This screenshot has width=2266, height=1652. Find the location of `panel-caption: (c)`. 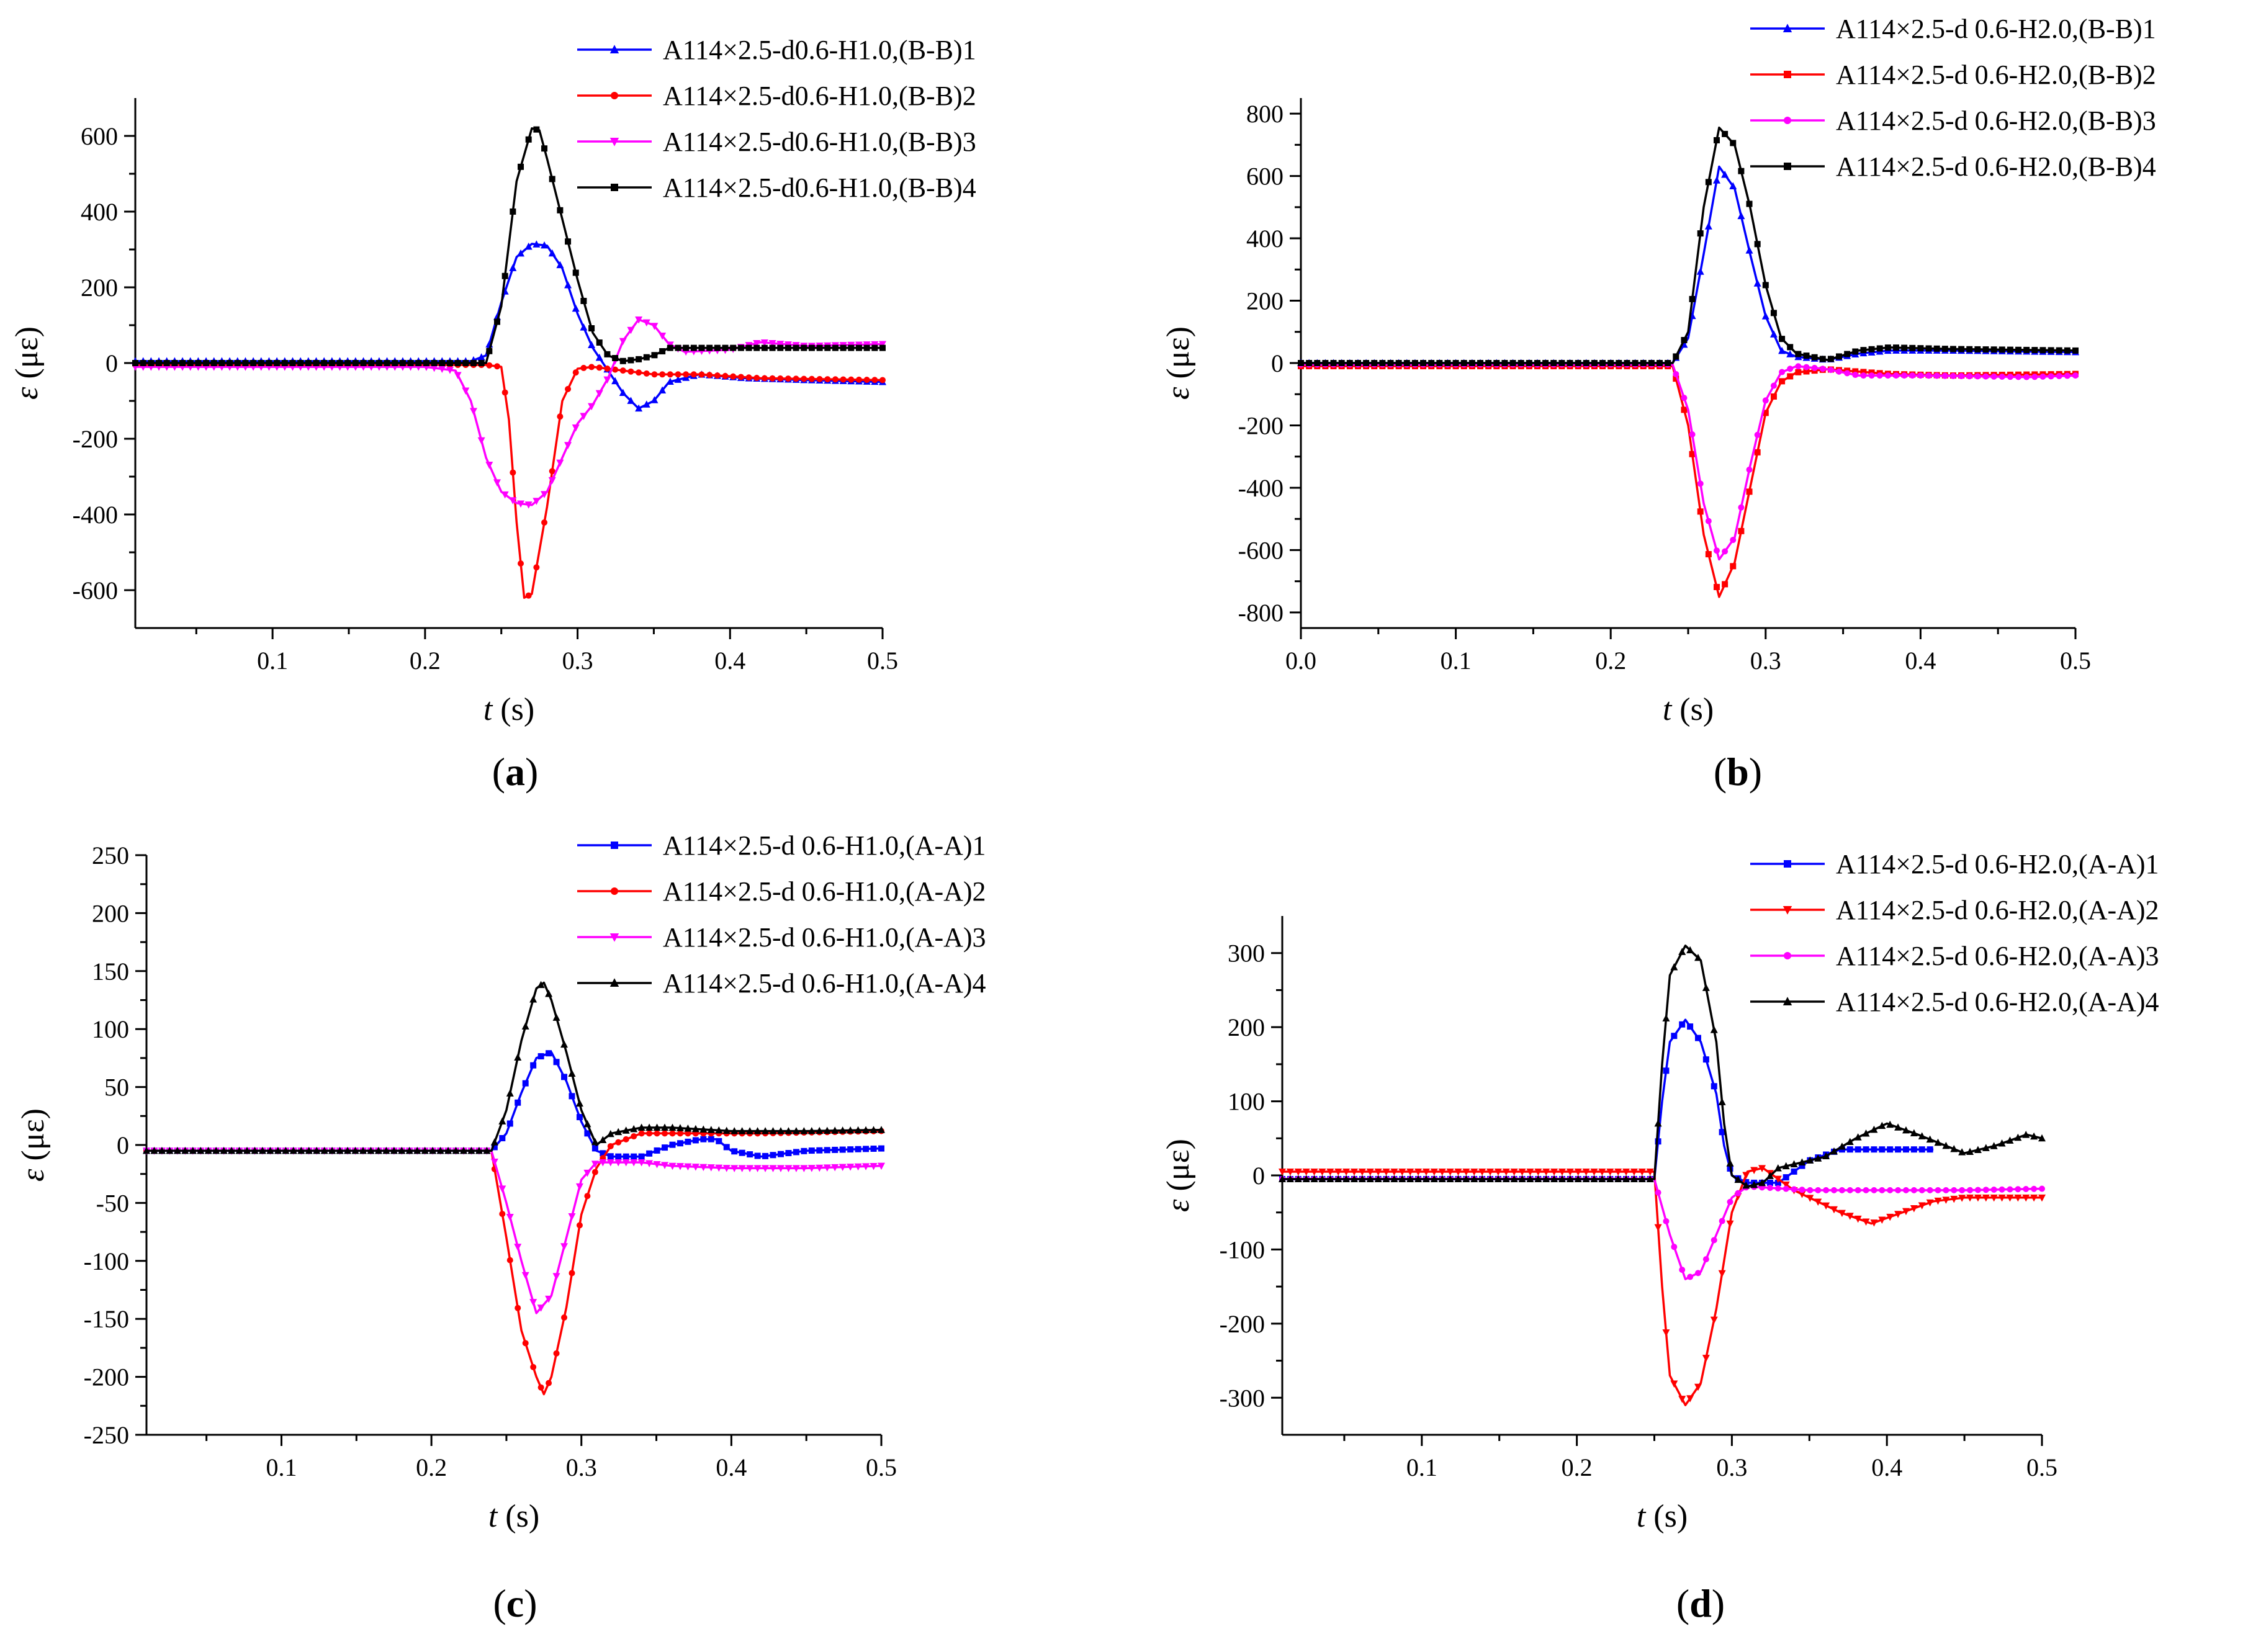

panel-caption: (c) is located at coordinates (515, 1603).